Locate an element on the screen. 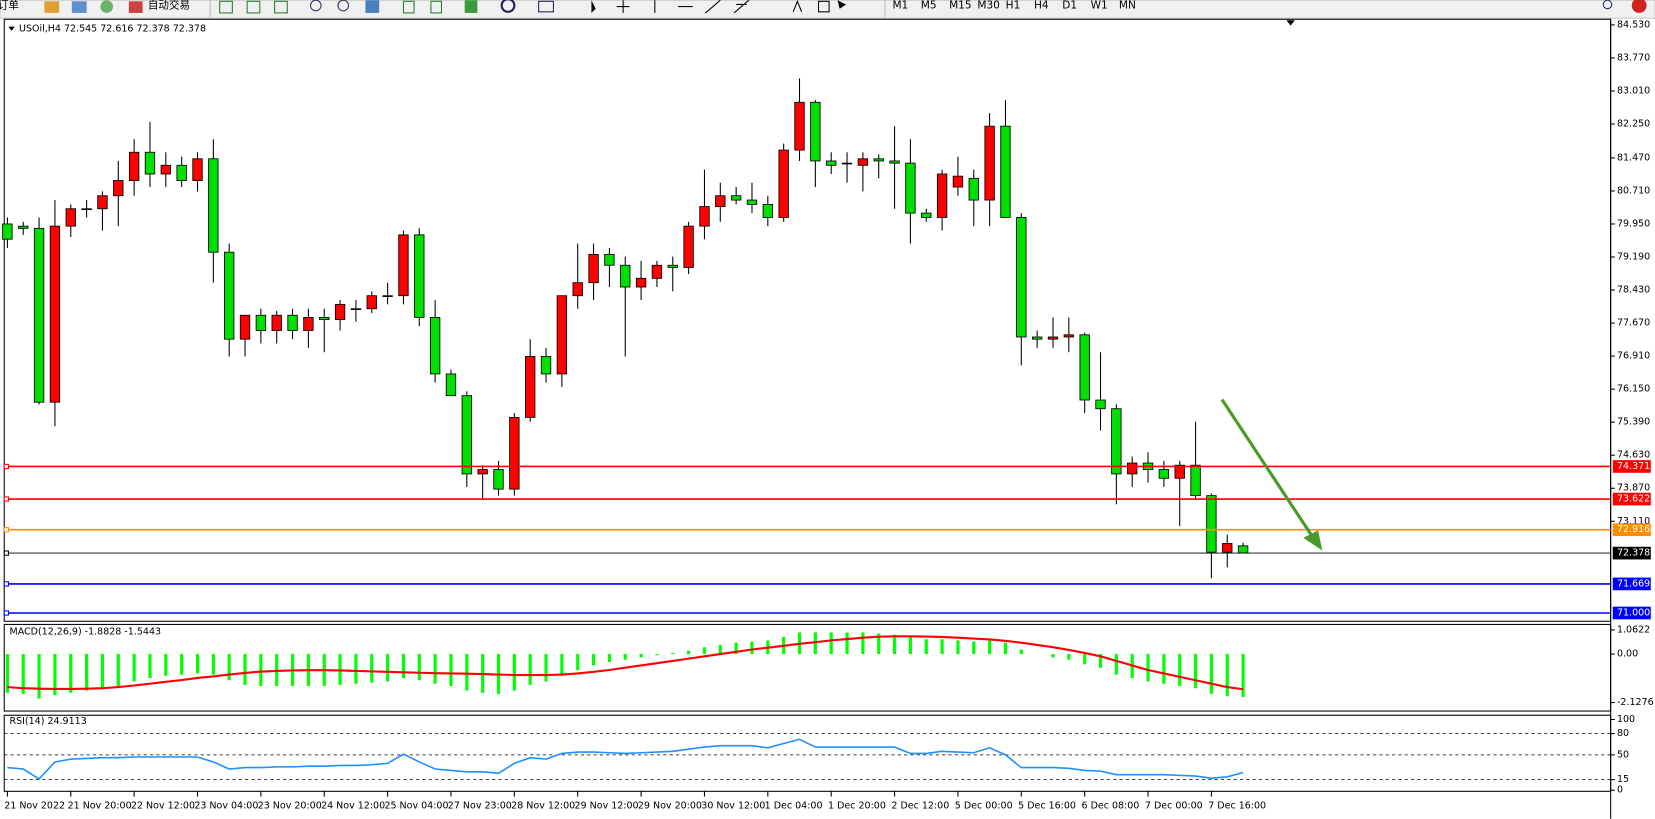 Image resolution: width=1655 pixels, height=819 pixels. timeframe-button: M15 is located at coordinates (960, 6).